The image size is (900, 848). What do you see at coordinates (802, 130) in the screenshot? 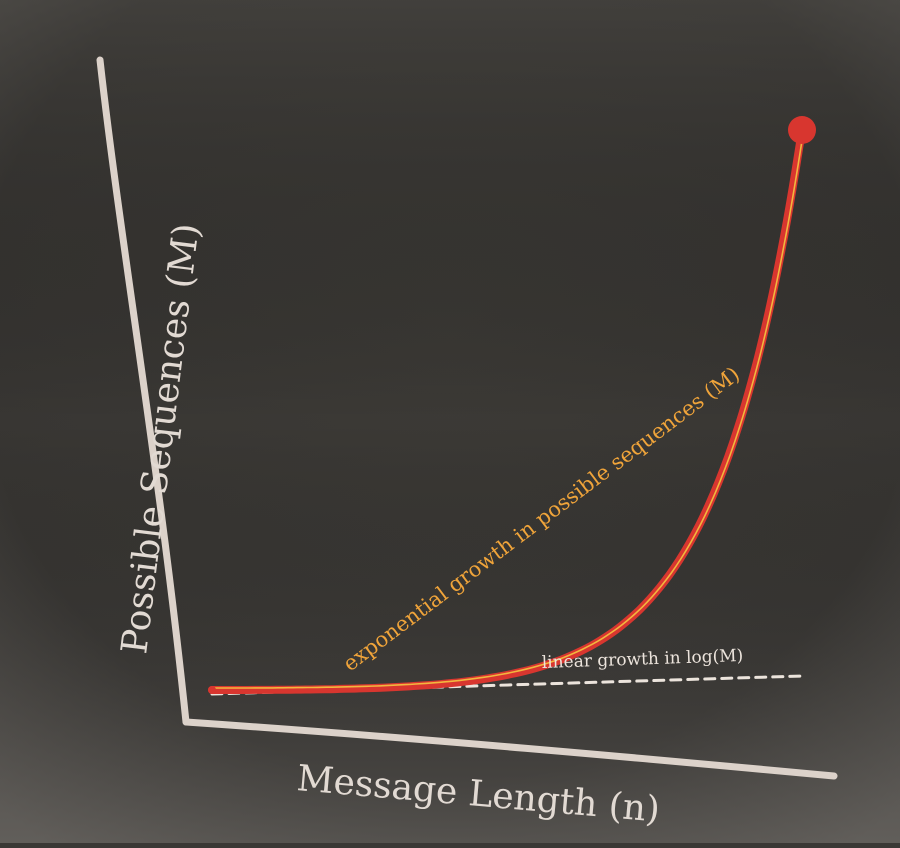
I see `exponential-endpoint-marker` at bounding box center [802, 130].